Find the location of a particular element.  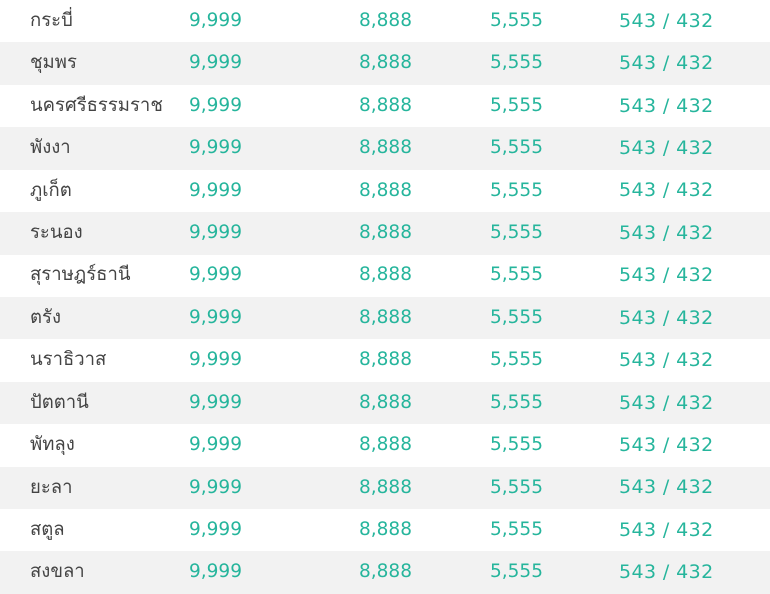

table-row: ปัตตานี 9,999 8,888 5,555 543 / 432 is located at coordinates (385, 403).